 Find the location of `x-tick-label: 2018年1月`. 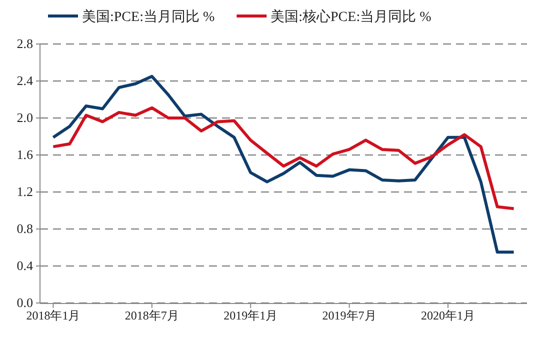

x-tick-label: 2018年1月 is located at coordinates (53, 315).